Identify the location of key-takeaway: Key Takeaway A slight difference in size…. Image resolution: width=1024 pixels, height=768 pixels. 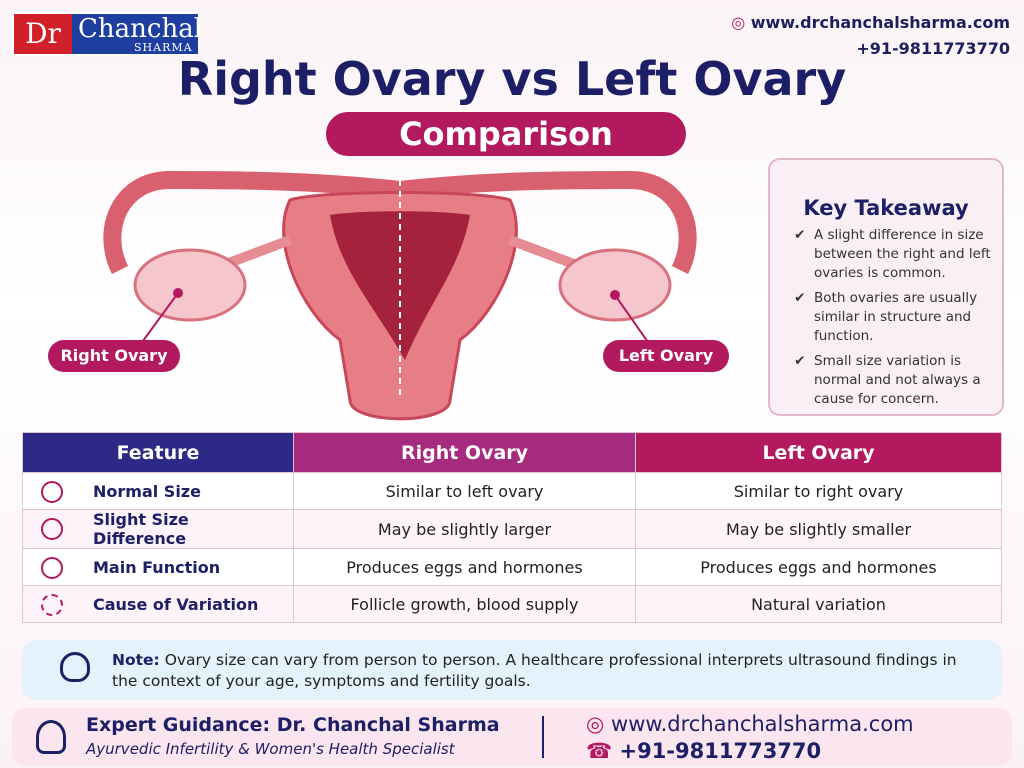
(886, 287).